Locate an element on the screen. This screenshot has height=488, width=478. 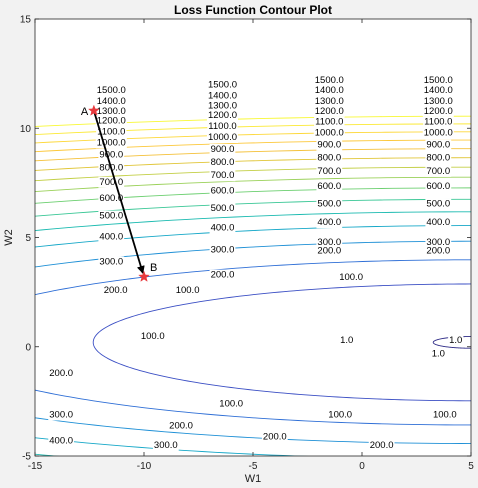
contour-level-label: 1200.0 is located at coordinates (111, 121).